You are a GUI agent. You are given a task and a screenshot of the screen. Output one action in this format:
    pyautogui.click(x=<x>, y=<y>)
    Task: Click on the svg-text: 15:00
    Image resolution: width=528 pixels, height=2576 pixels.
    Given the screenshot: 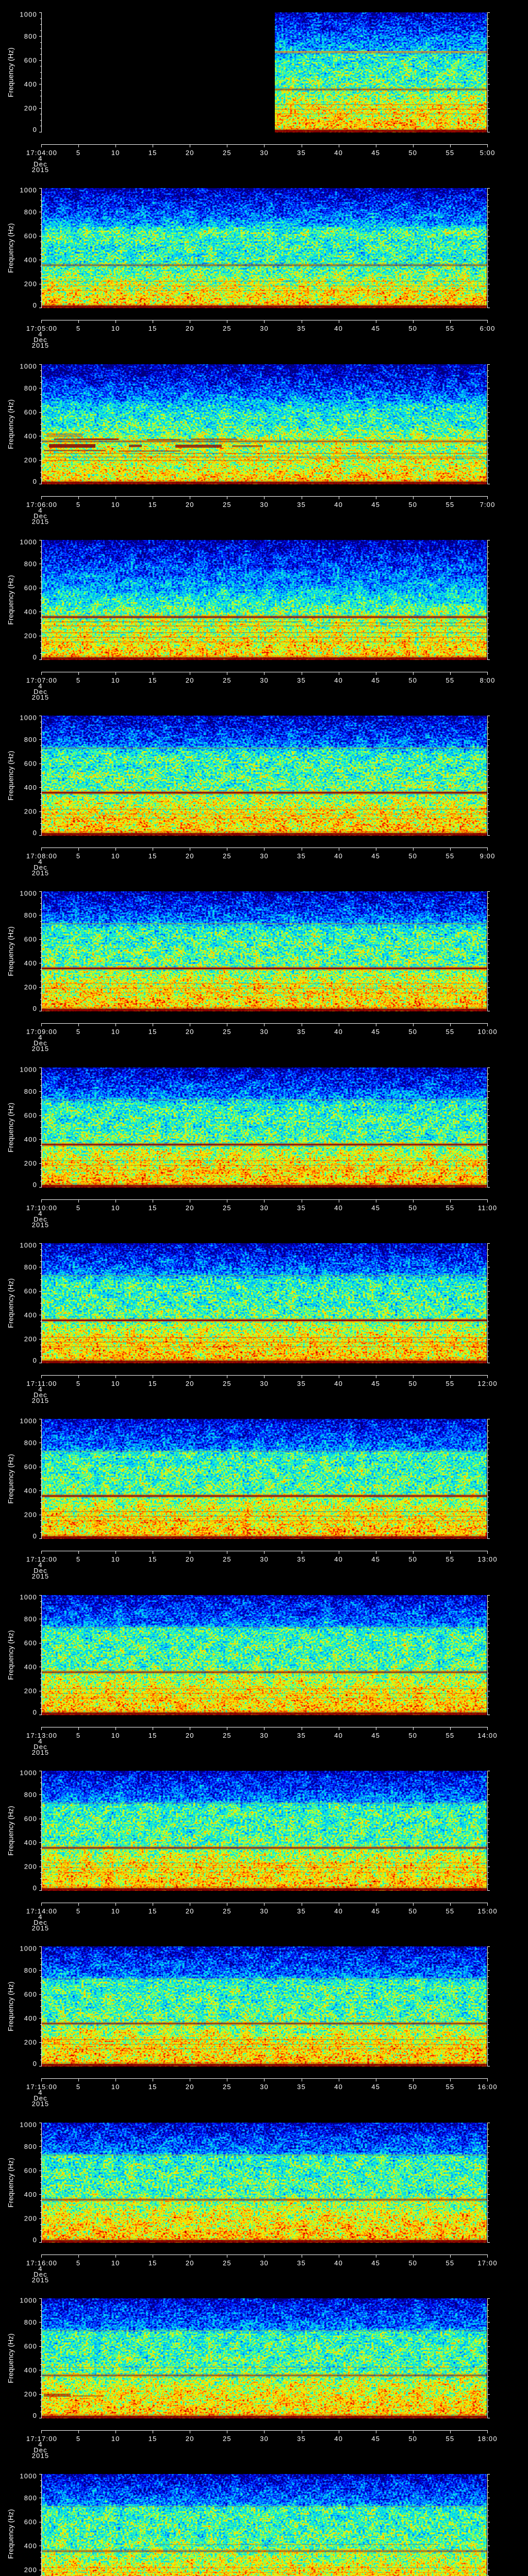 What is the action you would take?
    pyautogui.click(x=487, y=1911)
    